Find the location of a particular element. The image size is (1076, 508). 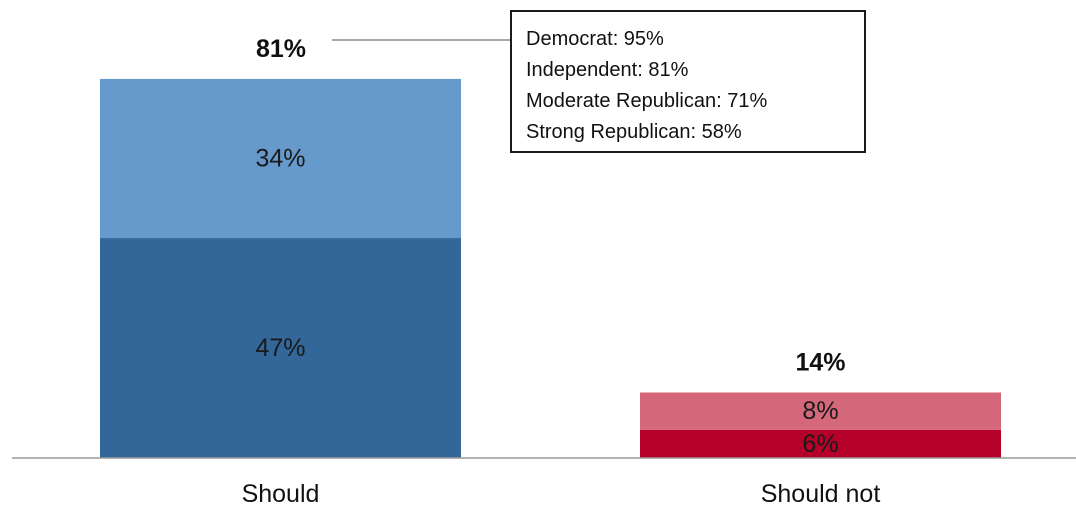

callout-line-moderate-republican: Moderate Republican: 71% is located at coordinates (647, 101).